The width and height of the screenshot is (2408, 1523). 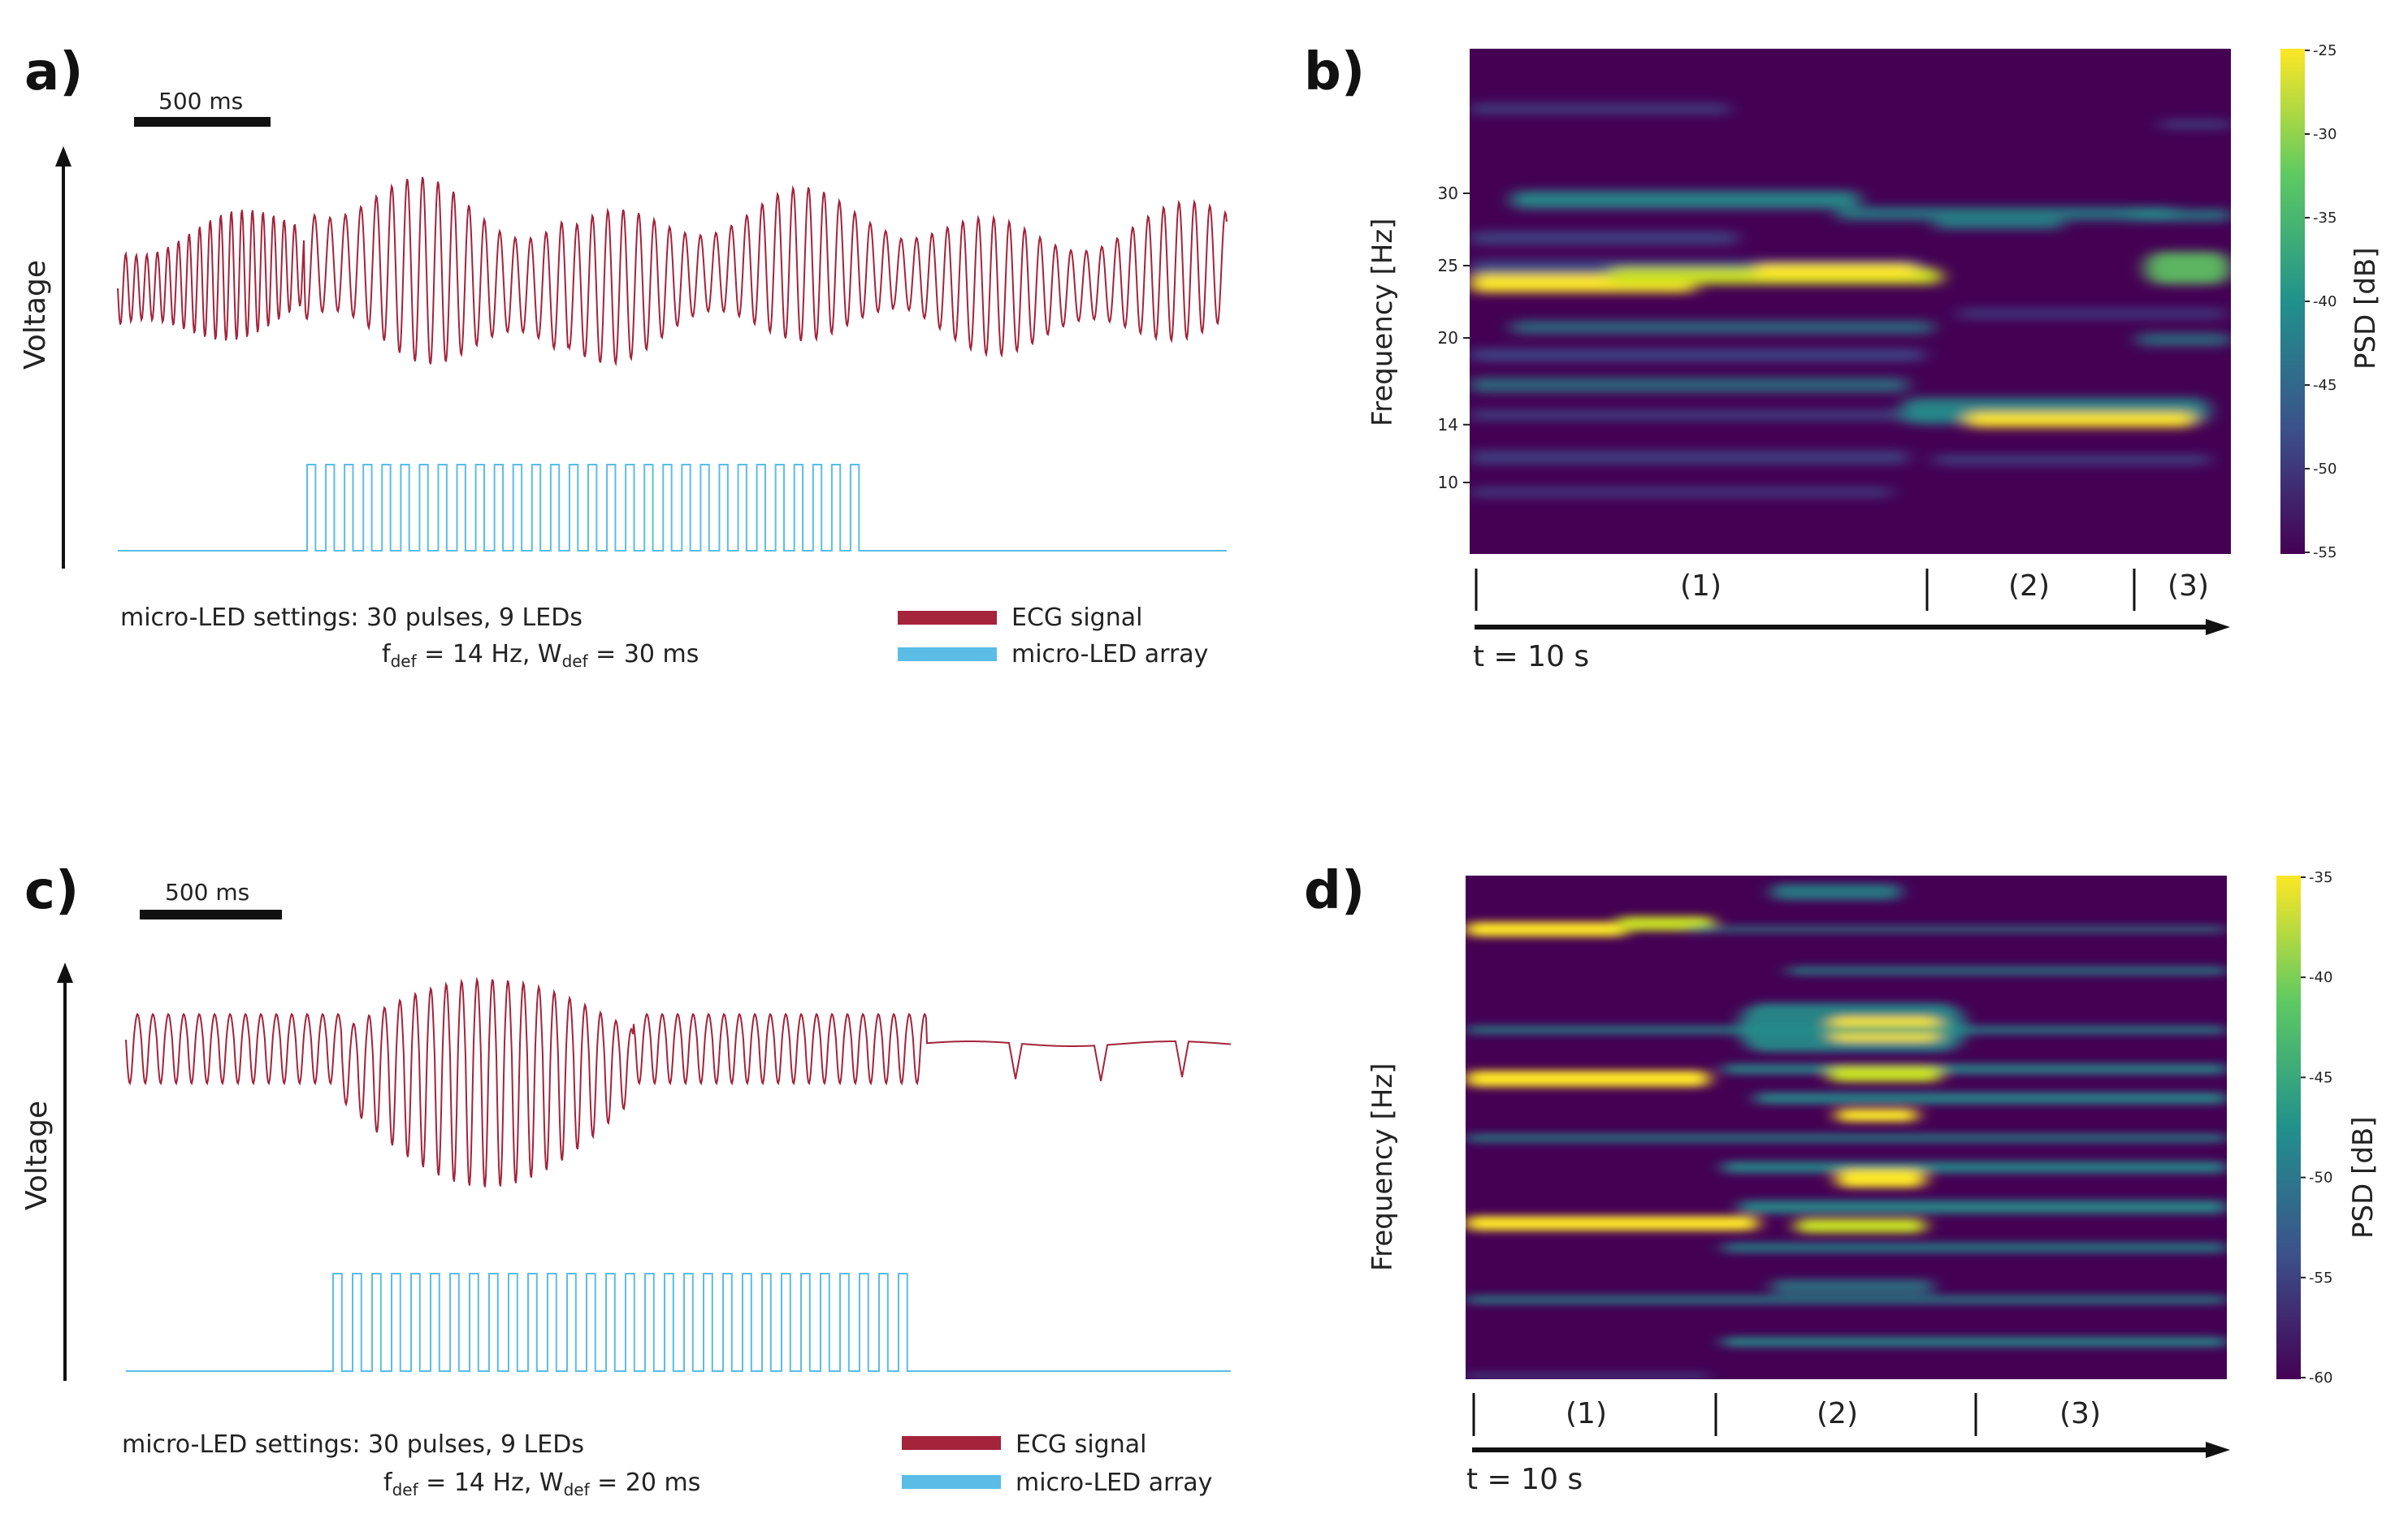 I want to click on legend-ecg-swatch-a, so click(x=947, y=618).